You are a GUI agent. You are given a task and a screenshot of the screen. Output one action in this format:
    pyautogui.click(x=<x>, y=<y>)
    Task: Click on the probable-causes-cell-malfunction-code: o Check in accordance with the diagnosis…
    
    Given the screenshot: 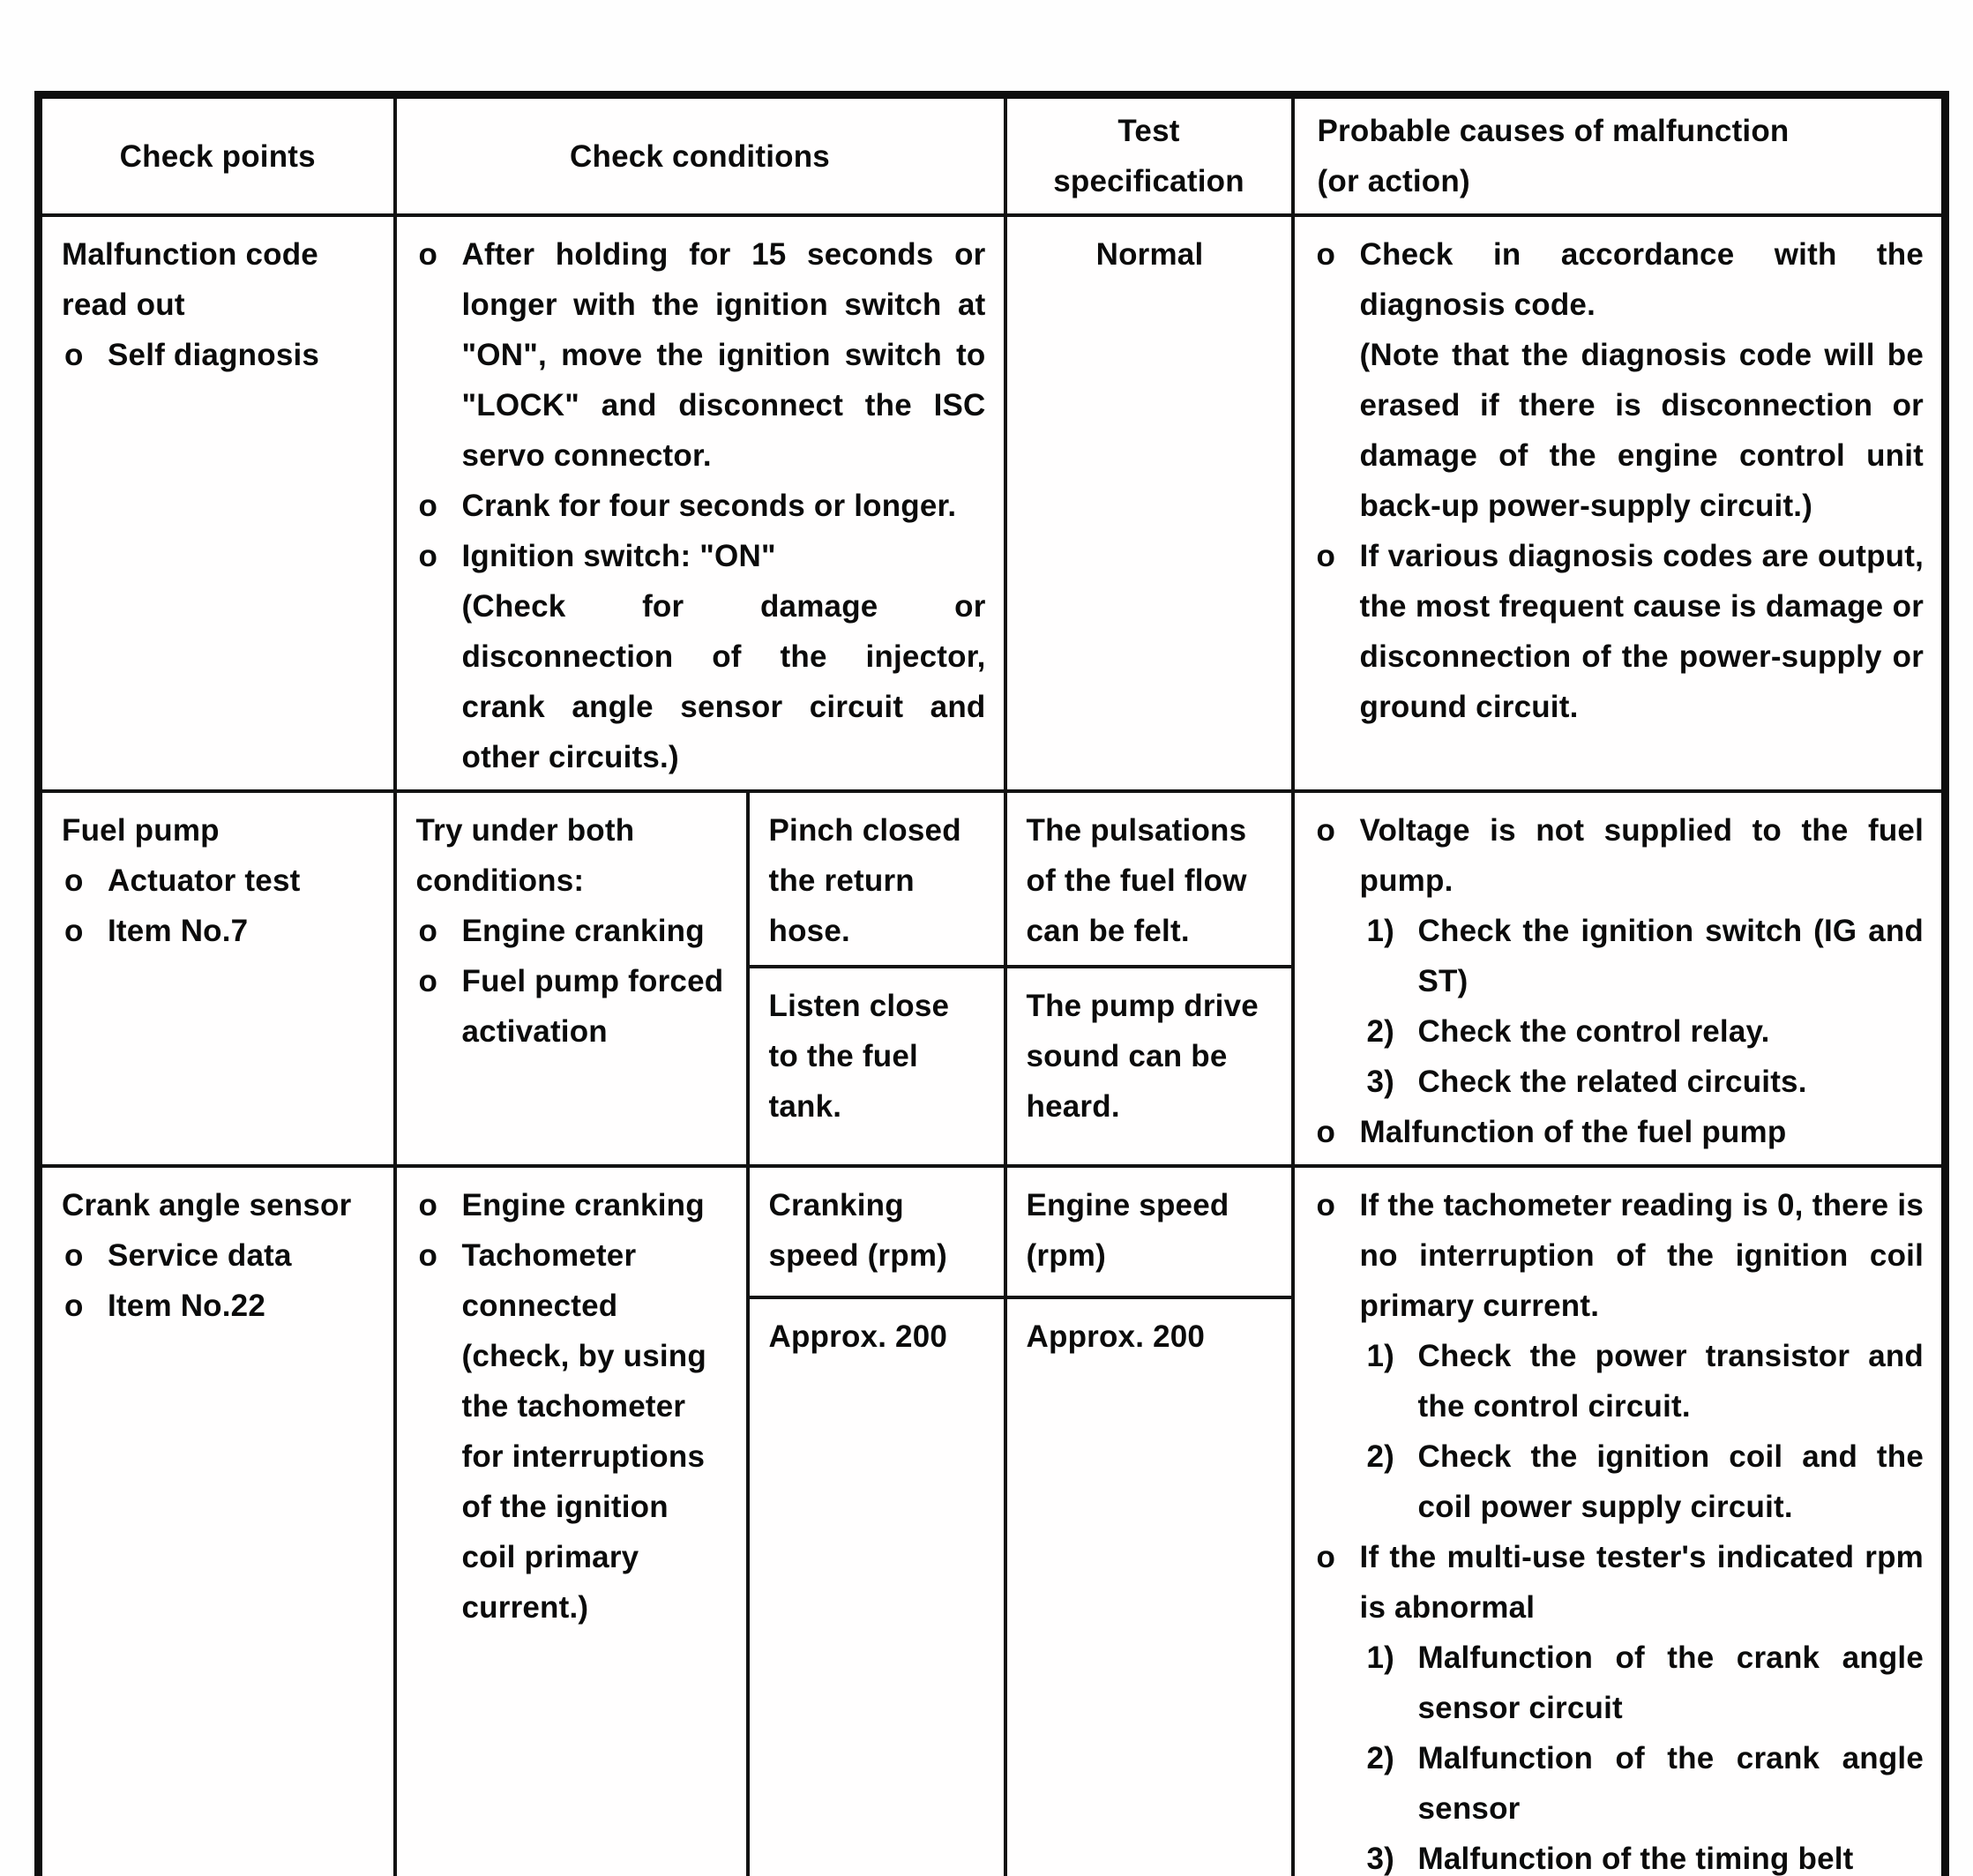 What is the action you would take?
    pyautogui.click(x=1618, y=503)
    